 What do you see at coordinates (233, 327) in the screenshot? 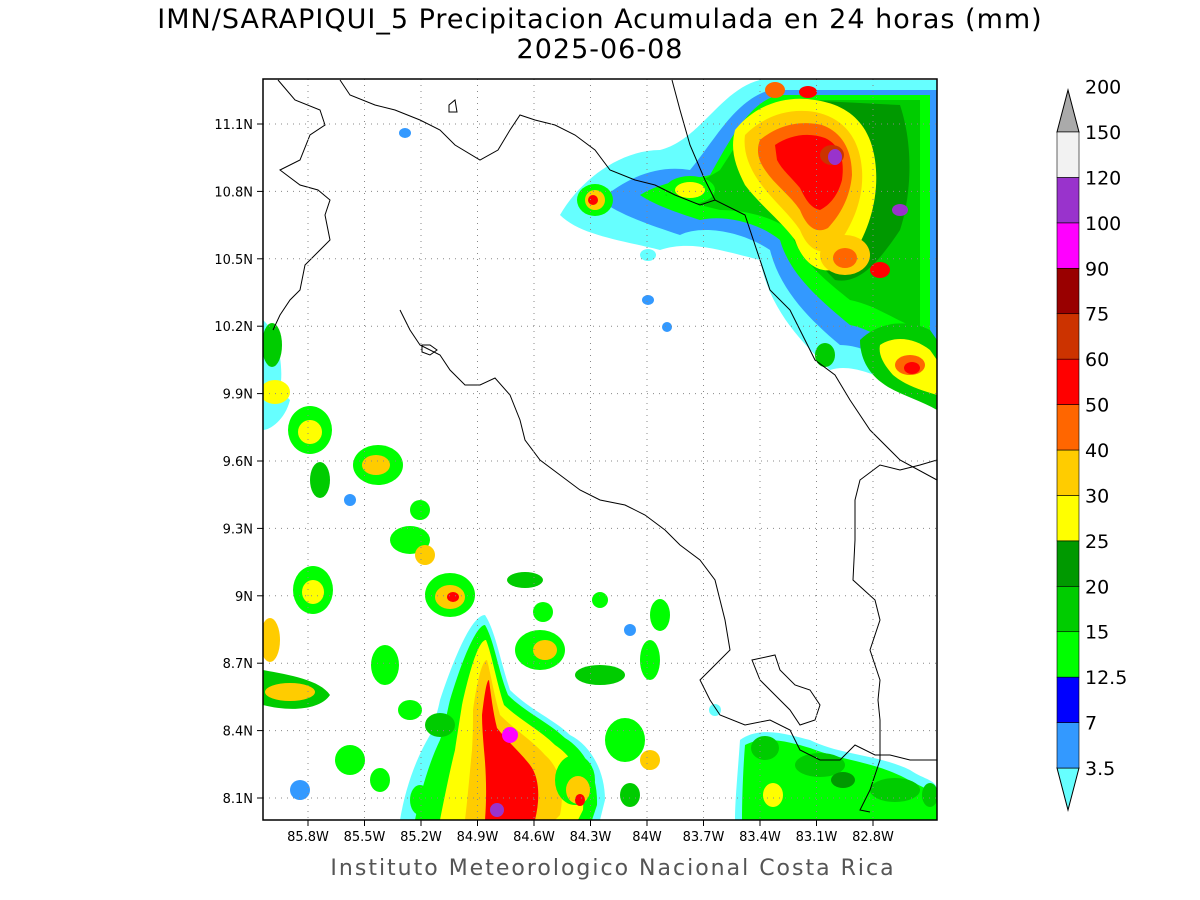
I see `lat-tick-label: 10.2N` at bounding box center [233, 327].